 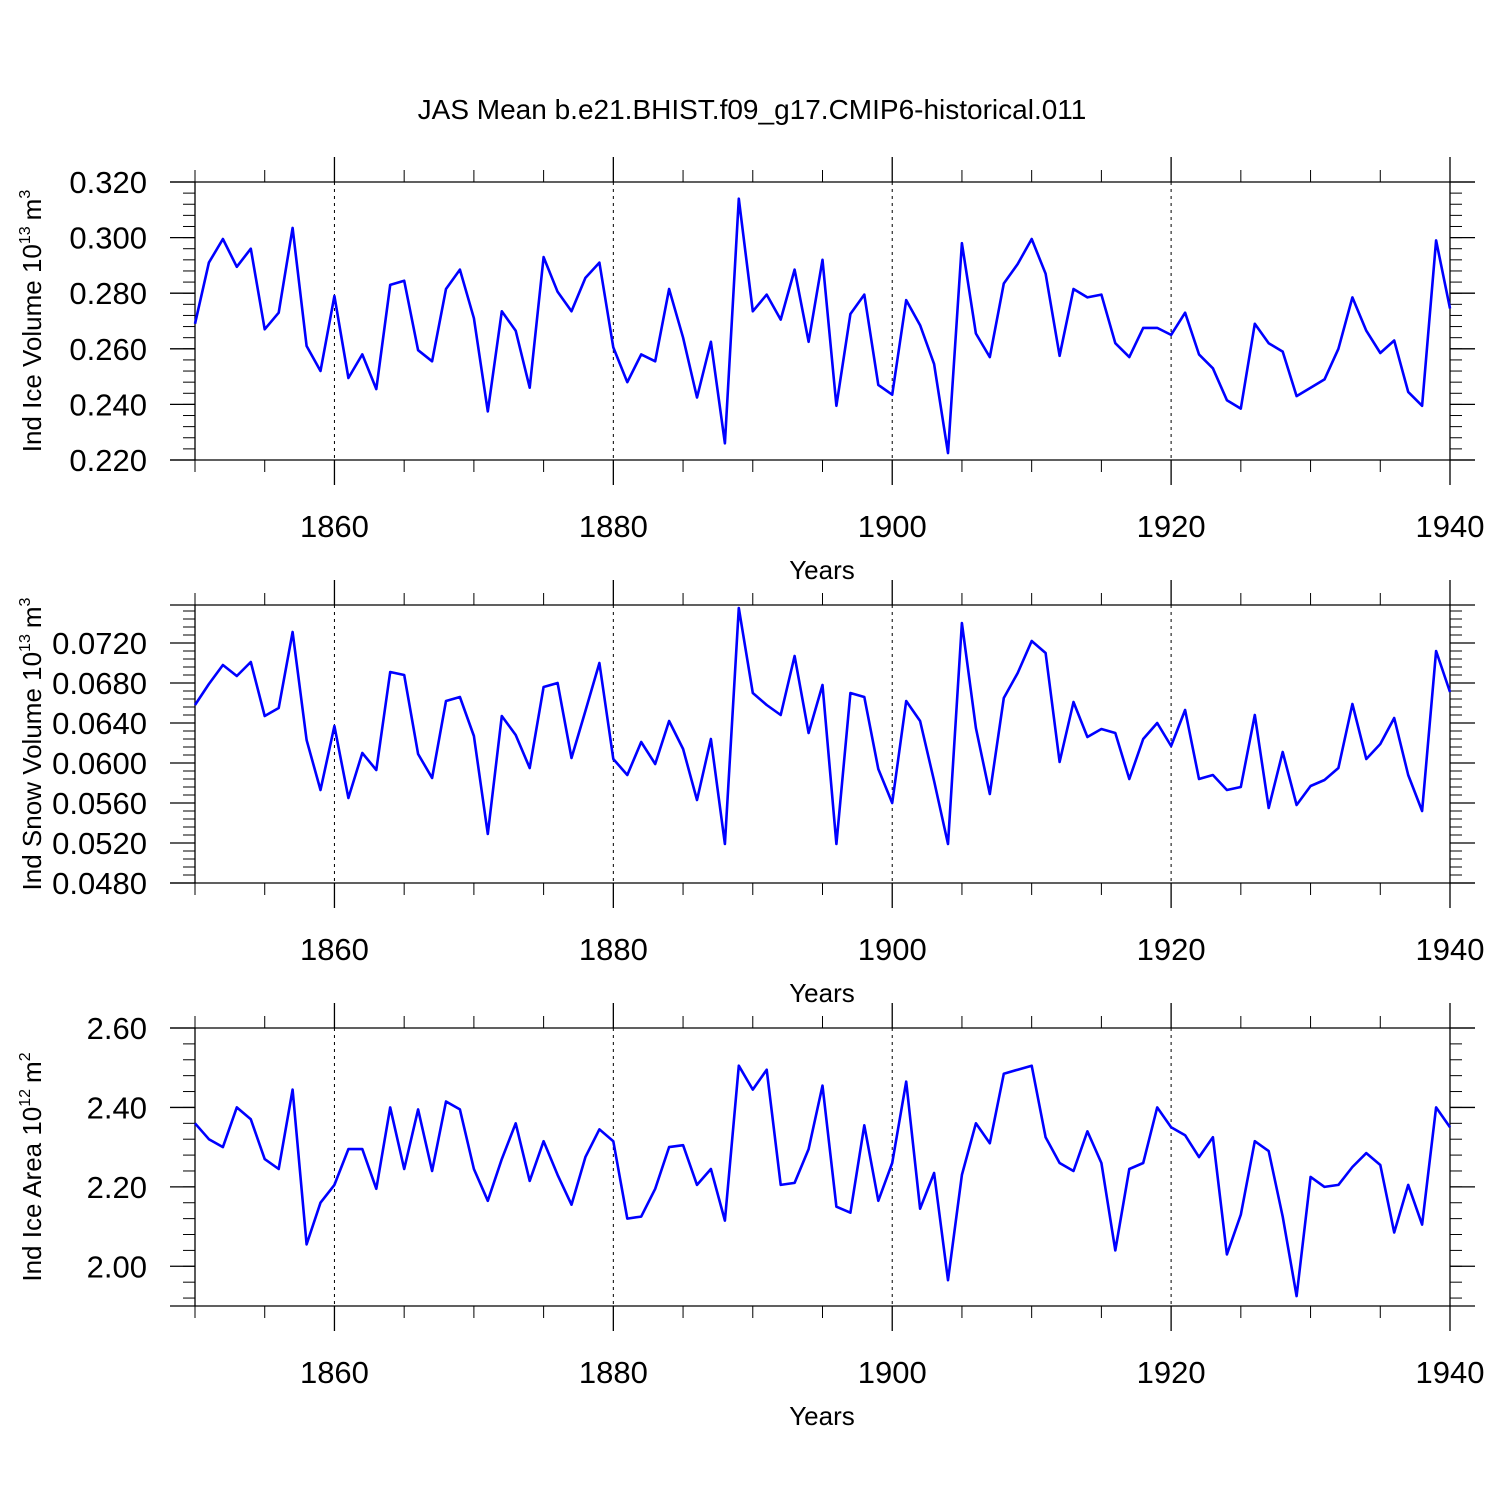 What do you see at coordinates (117, 1028) in the screenshot?
I see `ytick-label-3: 2.60` at bounding box center [117, 1028].